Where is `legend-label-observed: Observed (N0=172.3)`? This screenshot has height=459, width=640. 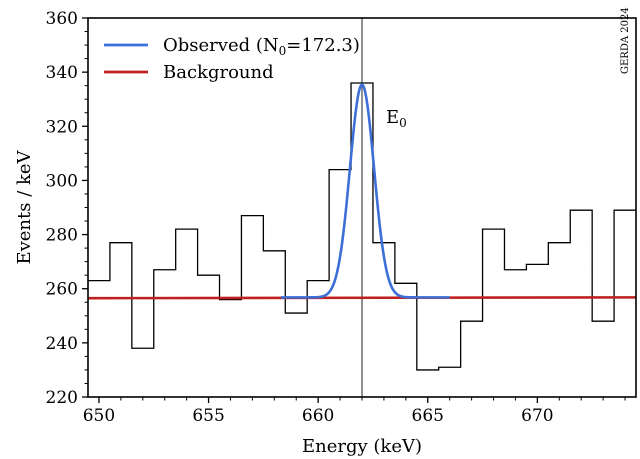
legend-label-observed: Observed (N0=172.3) is located at coordinates (261, 46).